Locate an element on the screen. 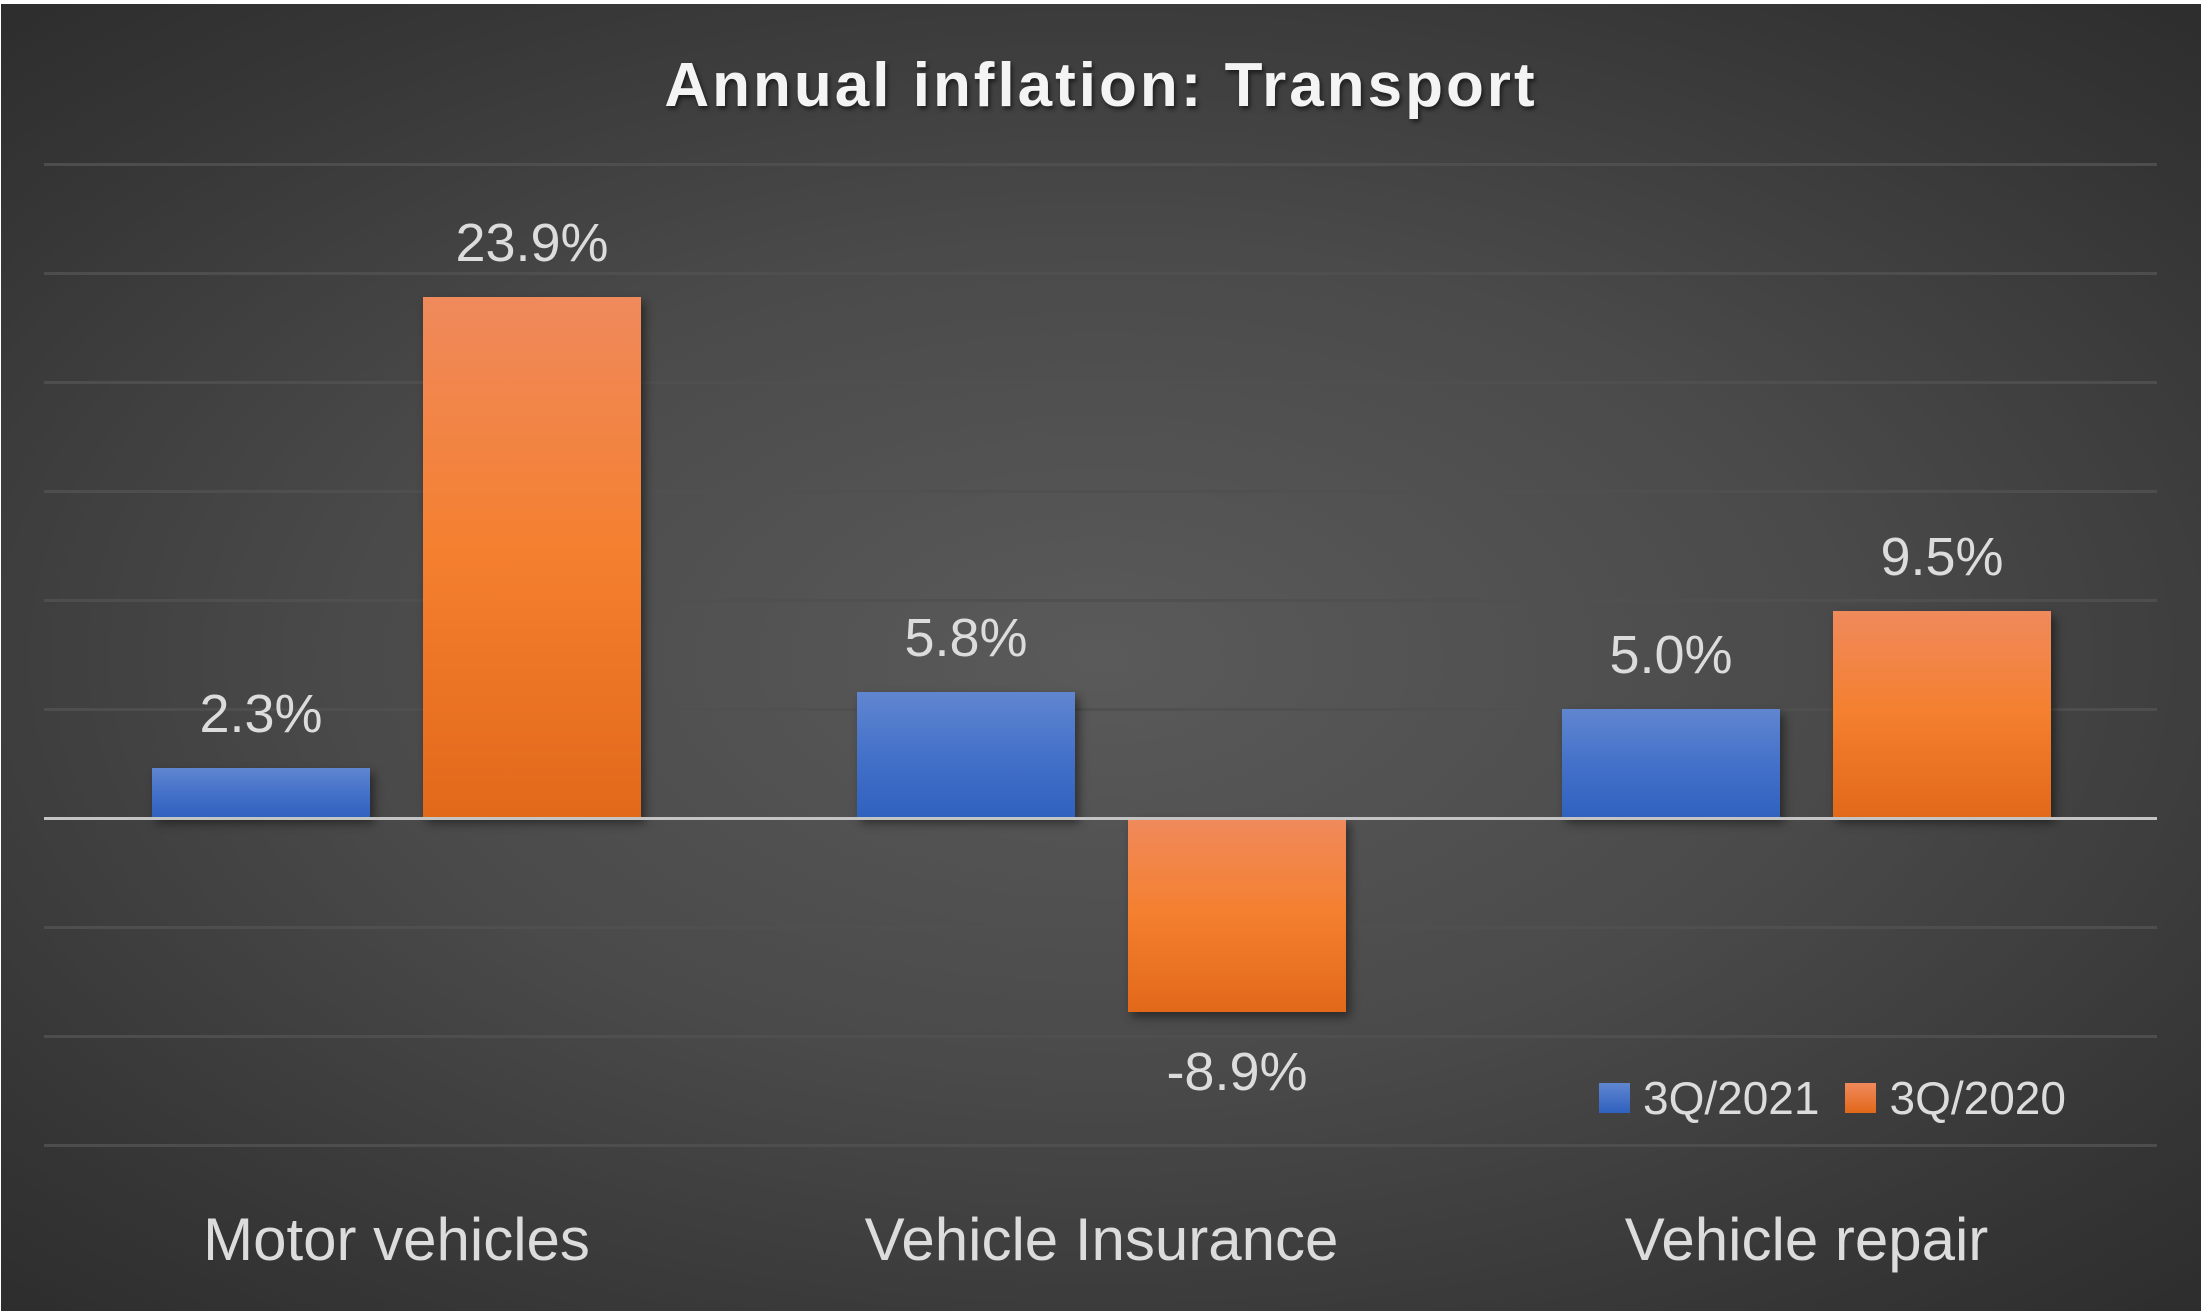  bar-vehicle-insurance-3q2021 is located at coordinates (966, 754).